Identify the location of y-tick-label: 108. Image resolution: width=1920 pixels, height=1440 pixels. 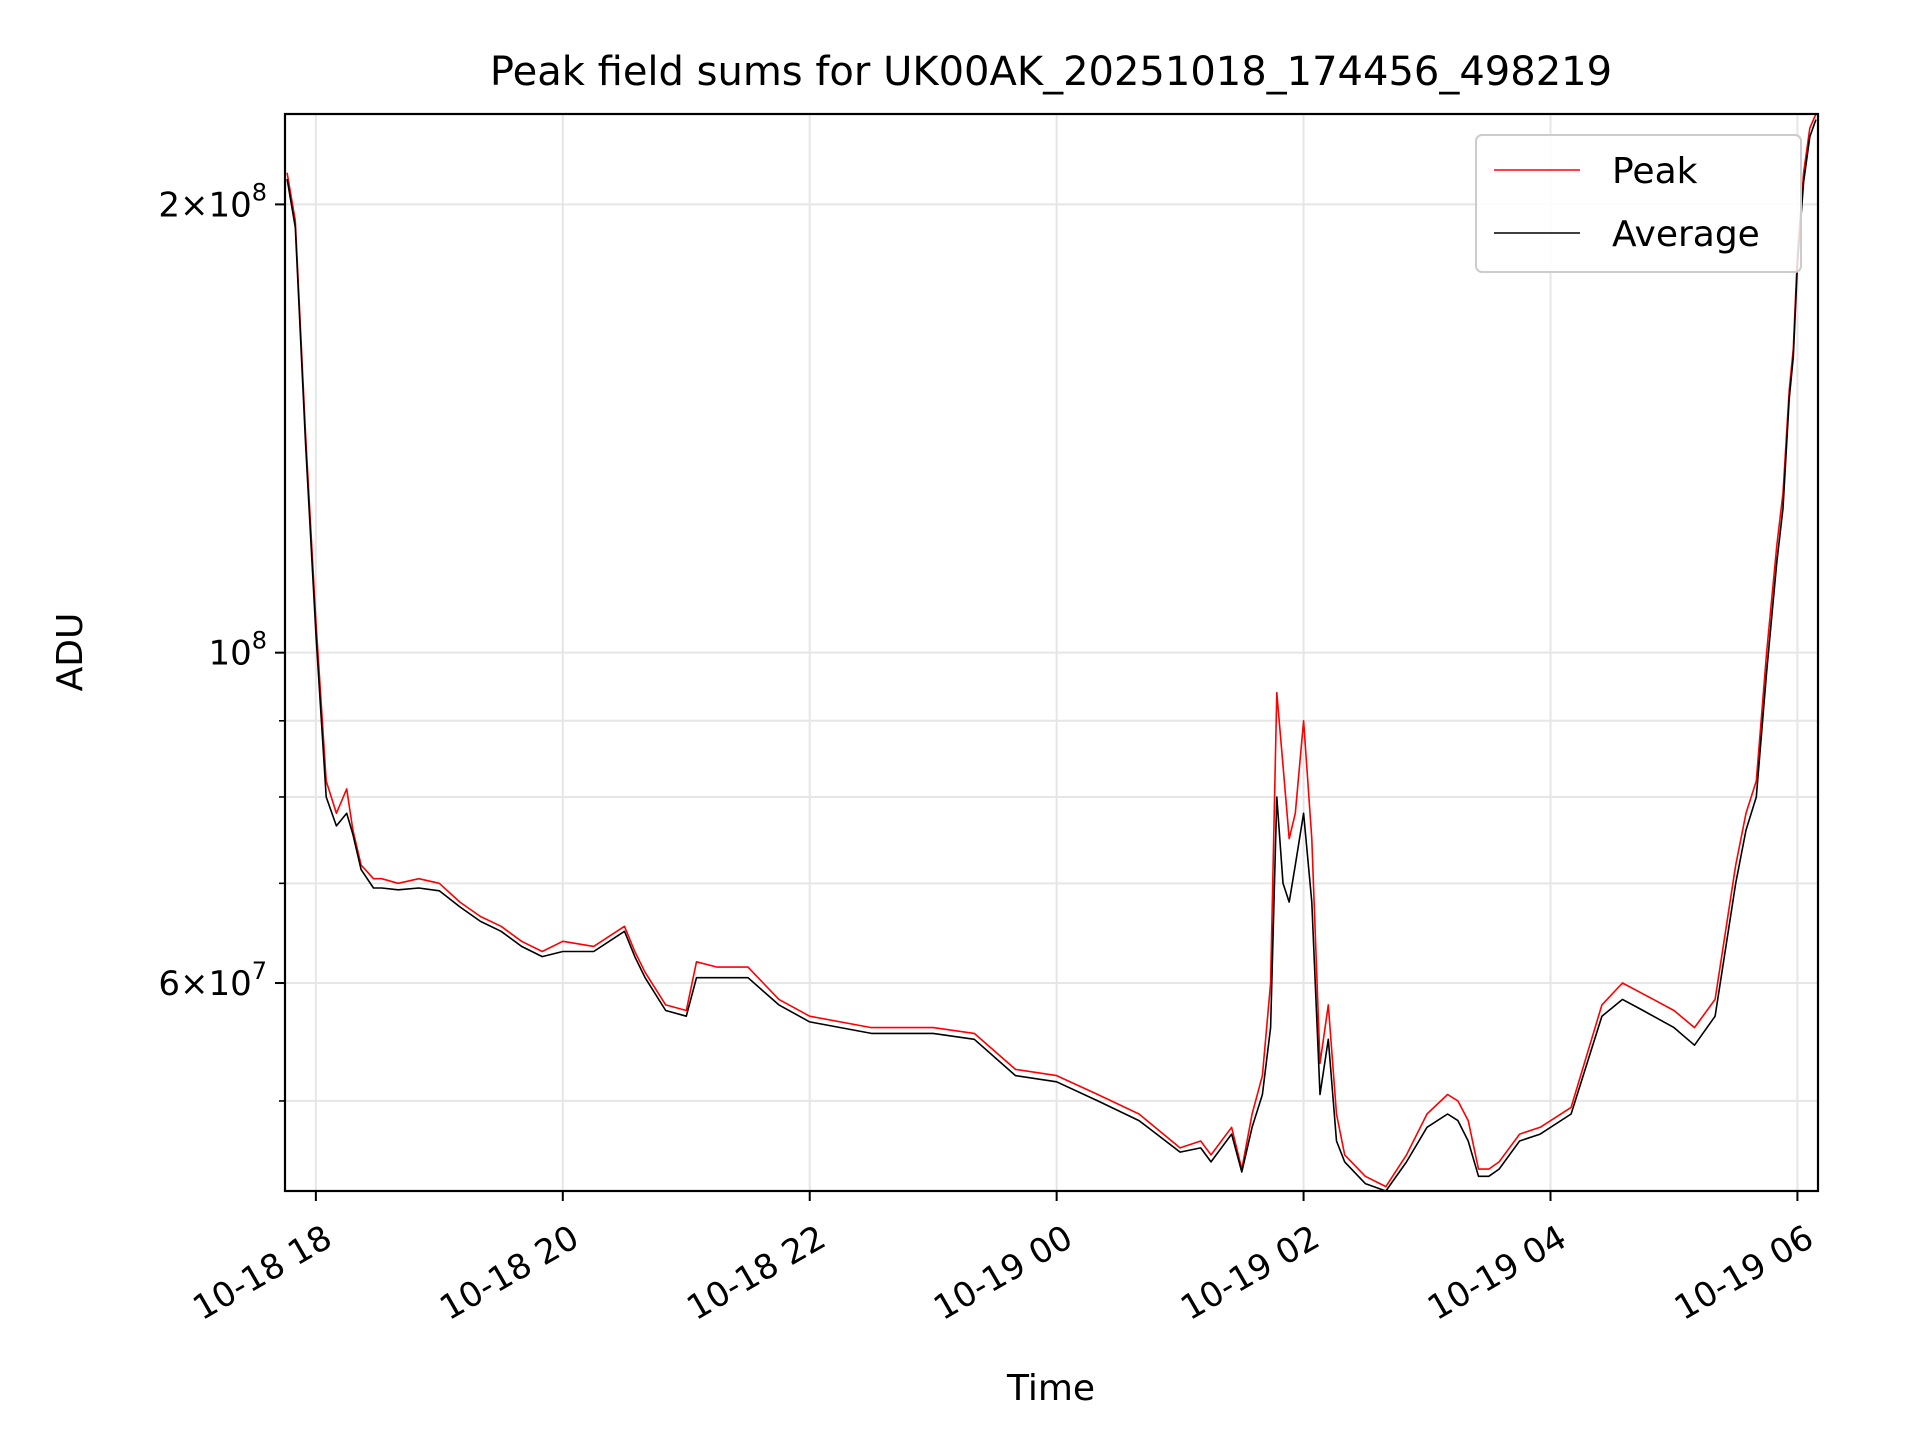
(237, 650).